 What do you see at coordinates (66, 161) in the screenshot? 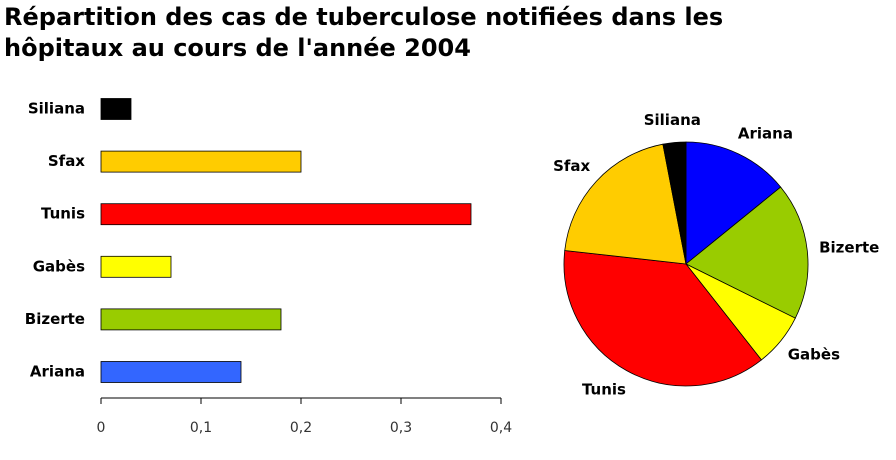
I see `y-tick-label: Sfax` at bounding box center [66, 161].